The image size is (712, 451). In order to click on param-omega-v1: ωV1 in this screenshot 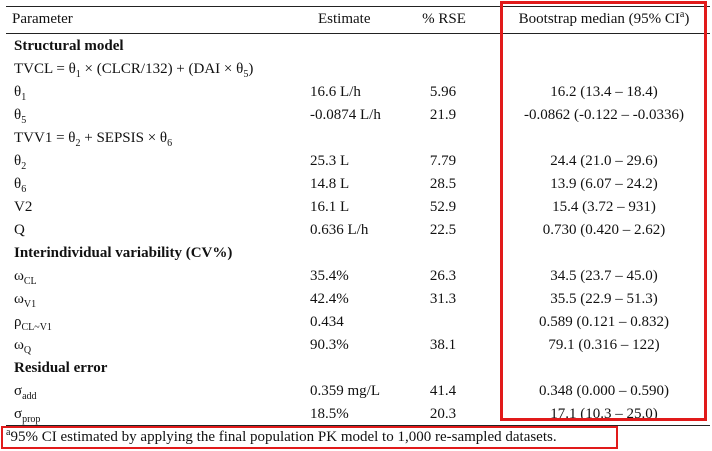, I will do `click(25, 300)`.